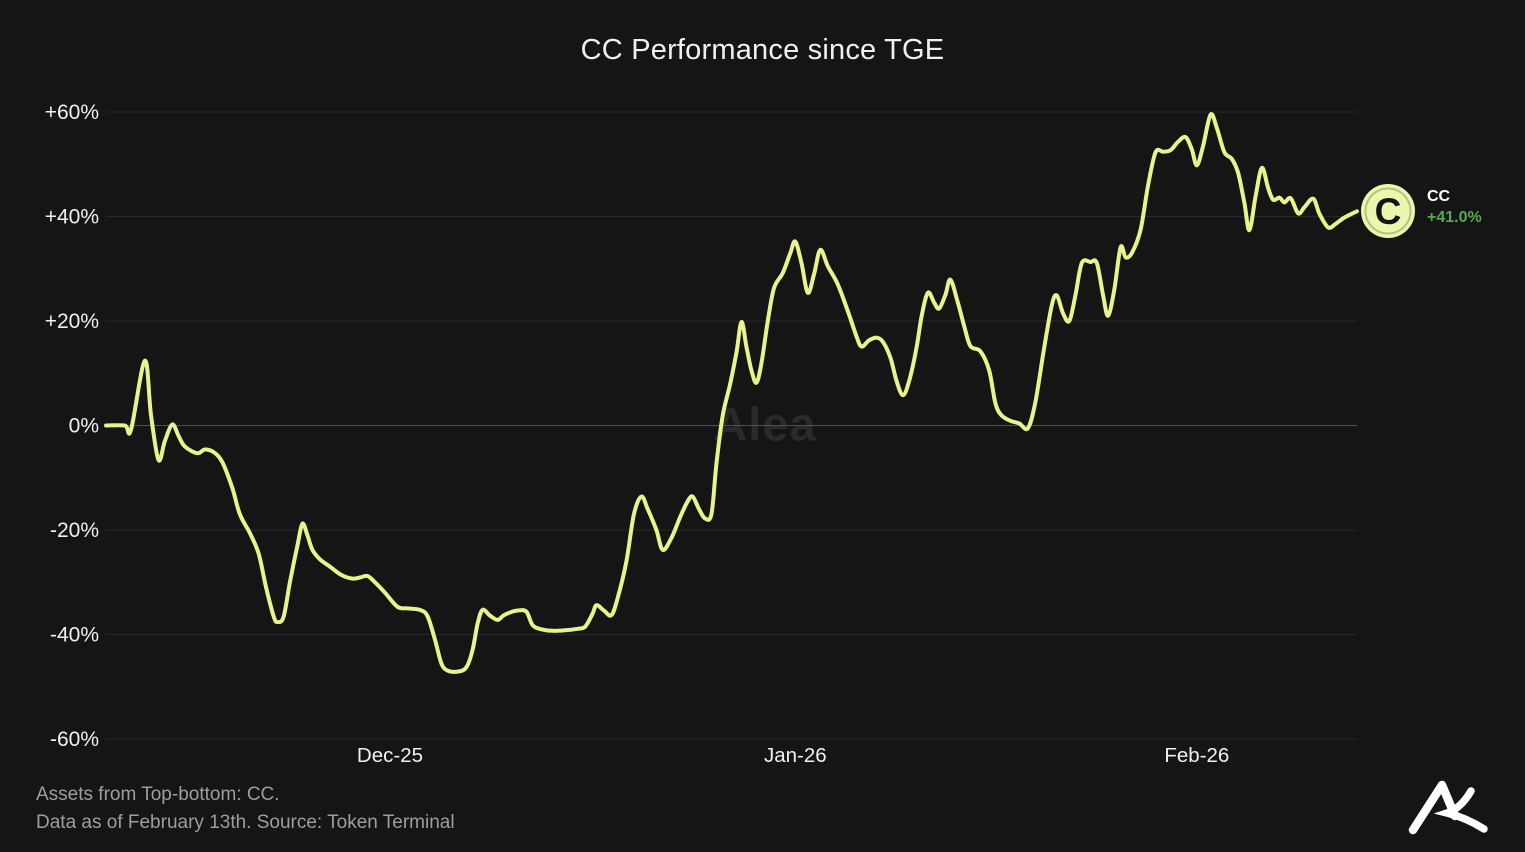  I want to click on alea-logo, so click(1448, 807).